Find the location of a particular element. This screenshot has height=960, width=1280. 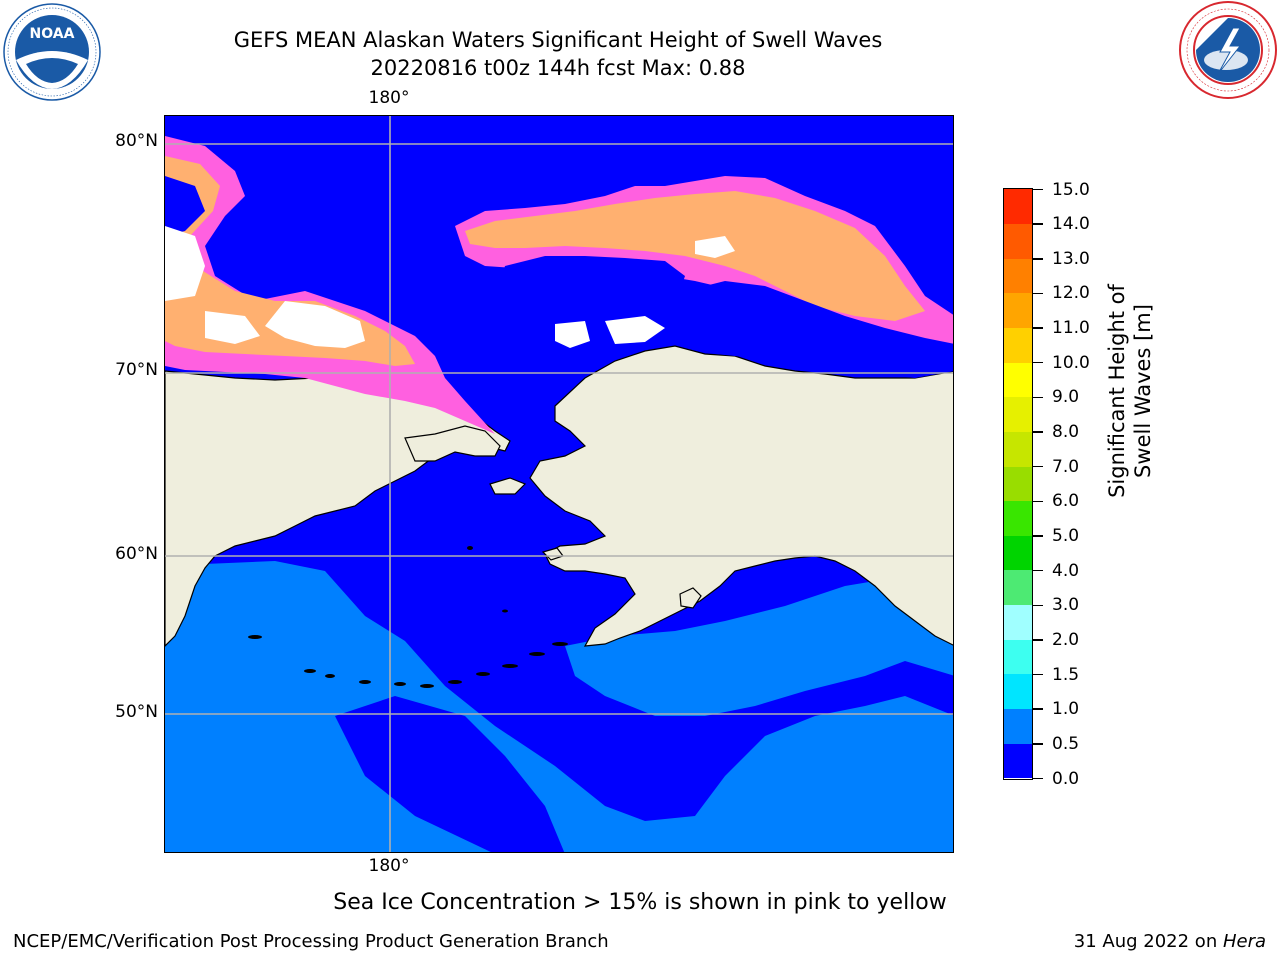

colorbar-tick-label: 0.5 is located at coordinates (1066, 743).